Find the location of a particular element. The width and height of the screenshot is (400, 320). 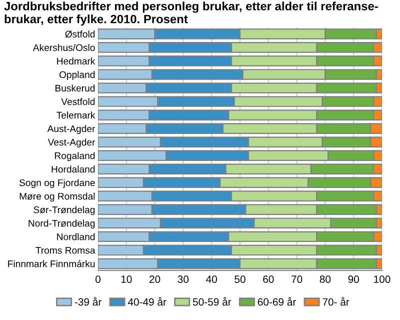

chart-title: Jordbruksbedrifter med personleg brukar, etter alder til referanse- brukar, etter fylke. 2010. Prosent is located at coordinates (191, 14).